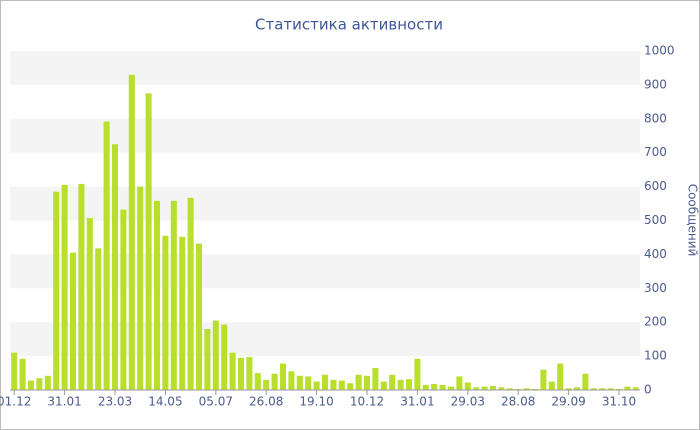  Describe the element at coordinates (655, 356) in the screenshot. I see `y-tick-label: 100` at that location.